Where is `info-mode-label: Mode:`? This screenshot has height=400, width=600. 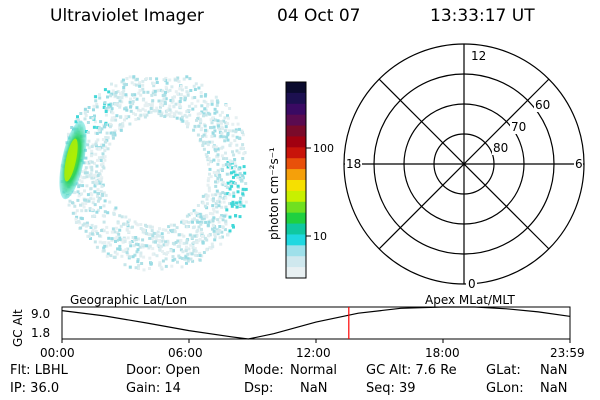 info-mode-label: Mode: is located at coordinates (264, 370).